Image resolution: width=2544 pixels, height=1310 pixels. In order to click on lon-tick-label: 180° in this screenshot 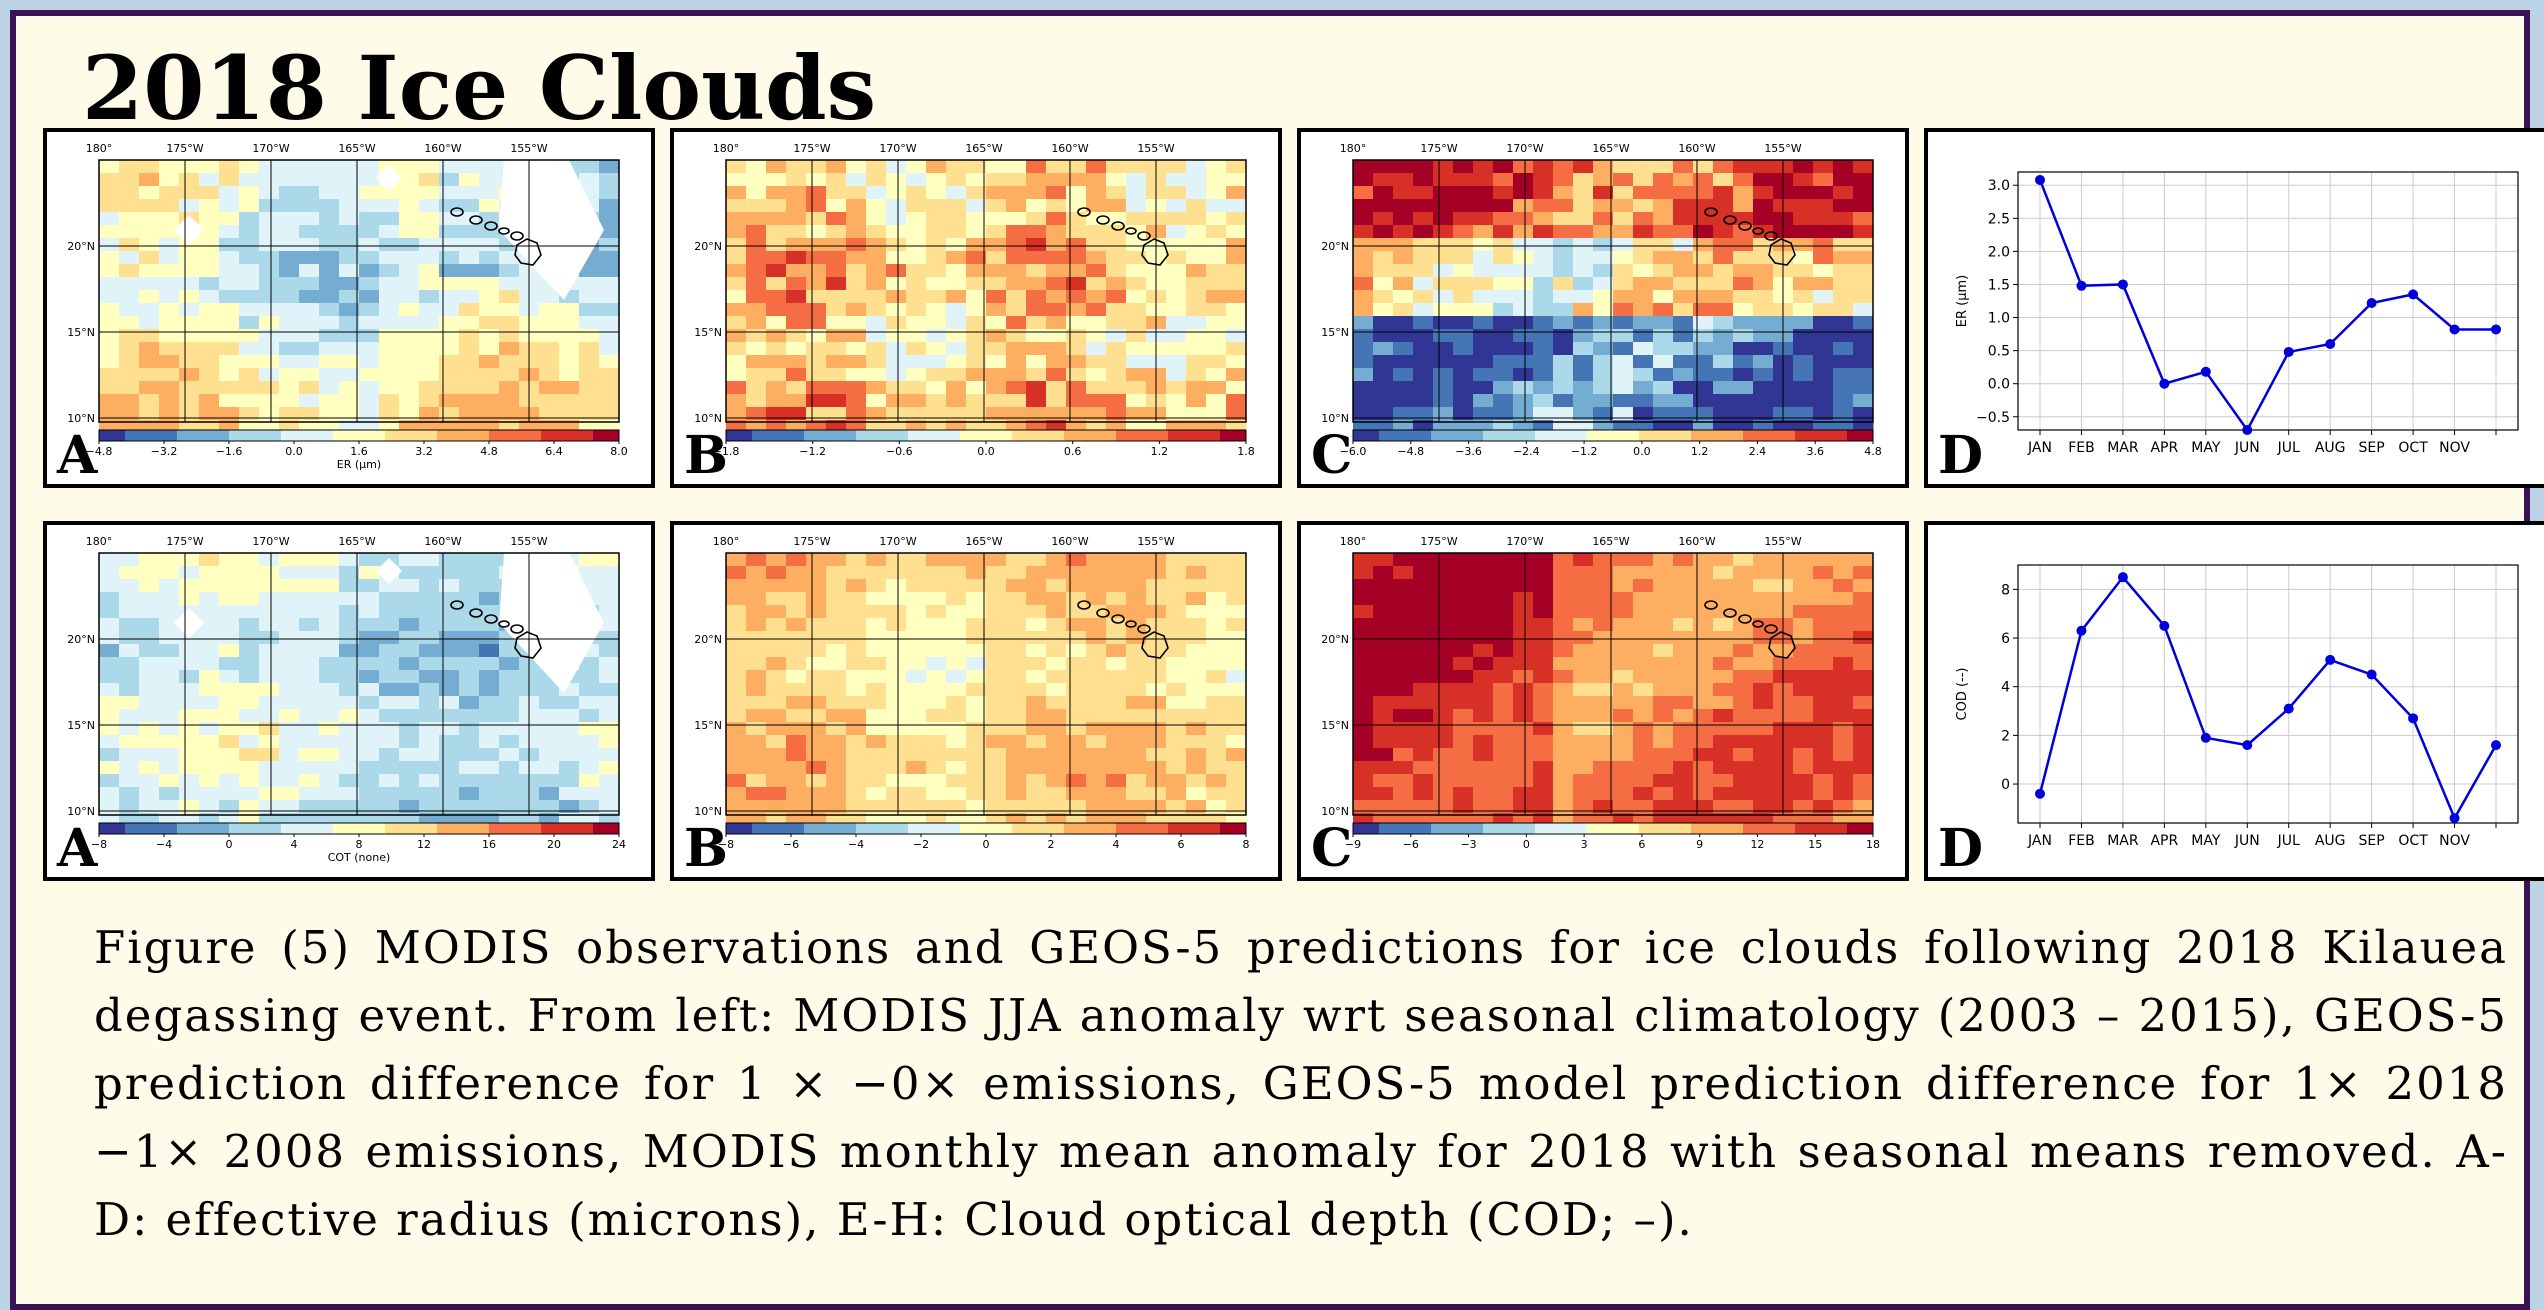, I will do `click(99, 541)`.